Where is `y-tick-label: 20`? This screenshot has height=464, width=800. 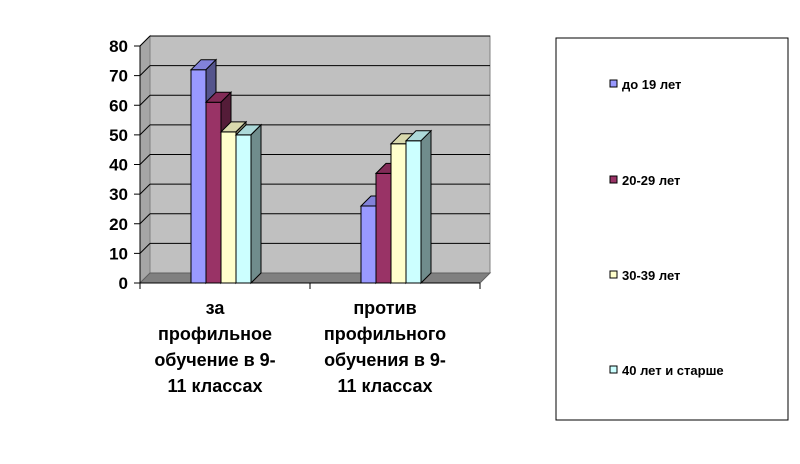
y-tick-label: 20 is located at coordinates (118, 224).